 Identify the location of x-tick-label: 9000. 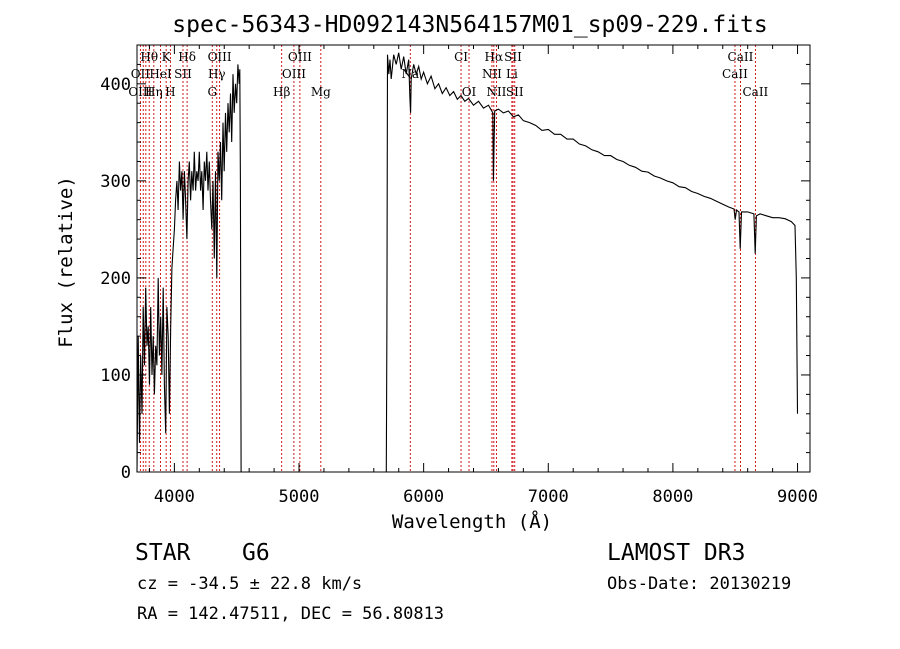
(797, 497).